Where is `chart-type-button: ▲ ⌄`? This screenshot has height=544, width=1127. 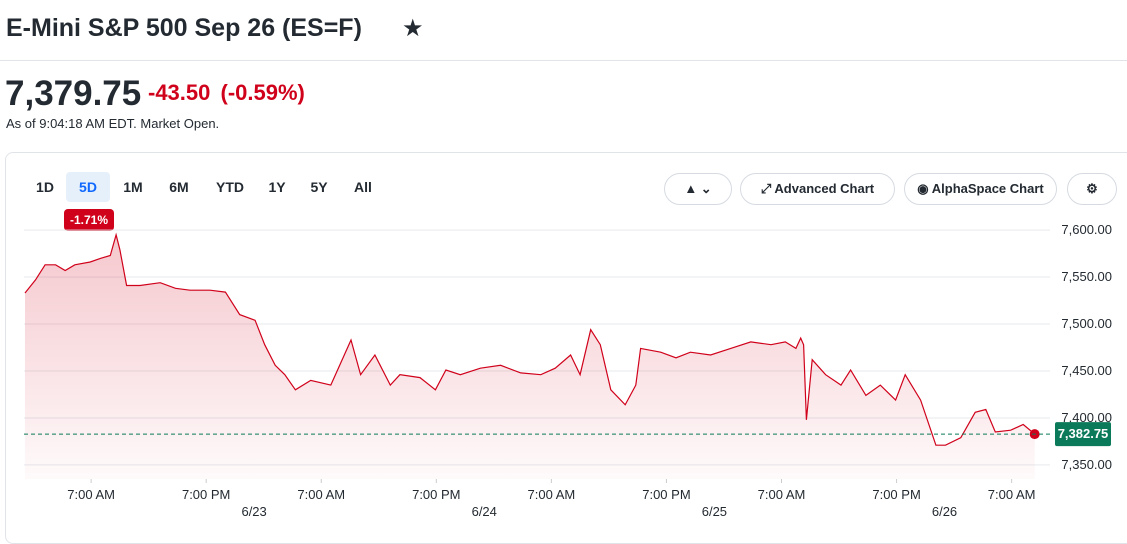
chart-type-button: ▲ ⌄ is located at coordinates (698, 189).